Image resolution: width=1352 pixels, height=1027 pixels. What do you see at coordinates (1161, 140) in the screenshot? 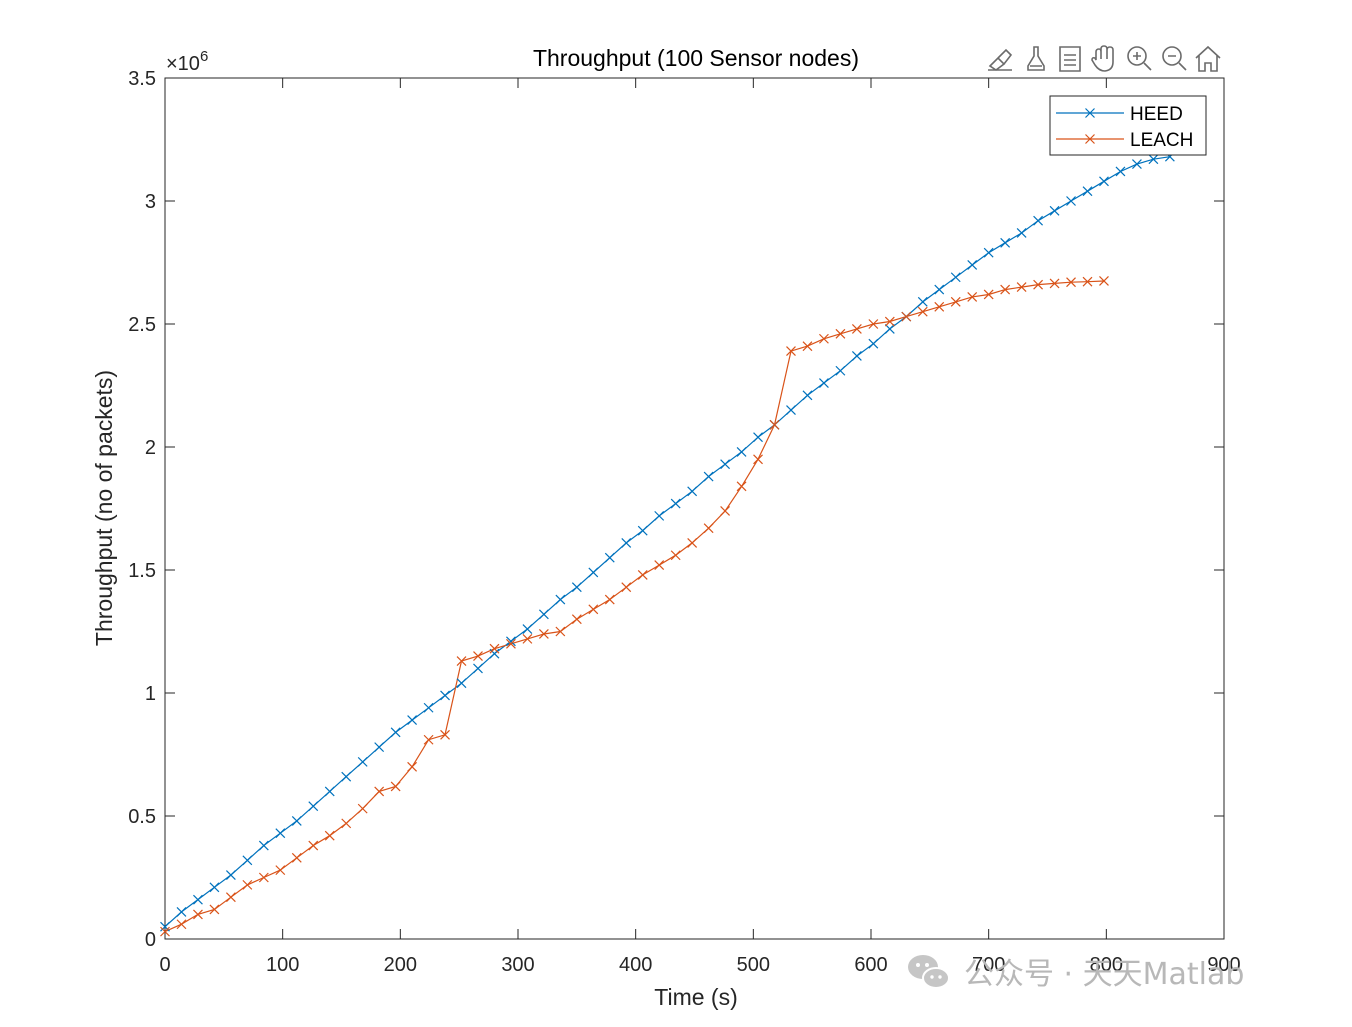
I see `legend-label-leach: LEACH` at bounding box center [1161, 140].